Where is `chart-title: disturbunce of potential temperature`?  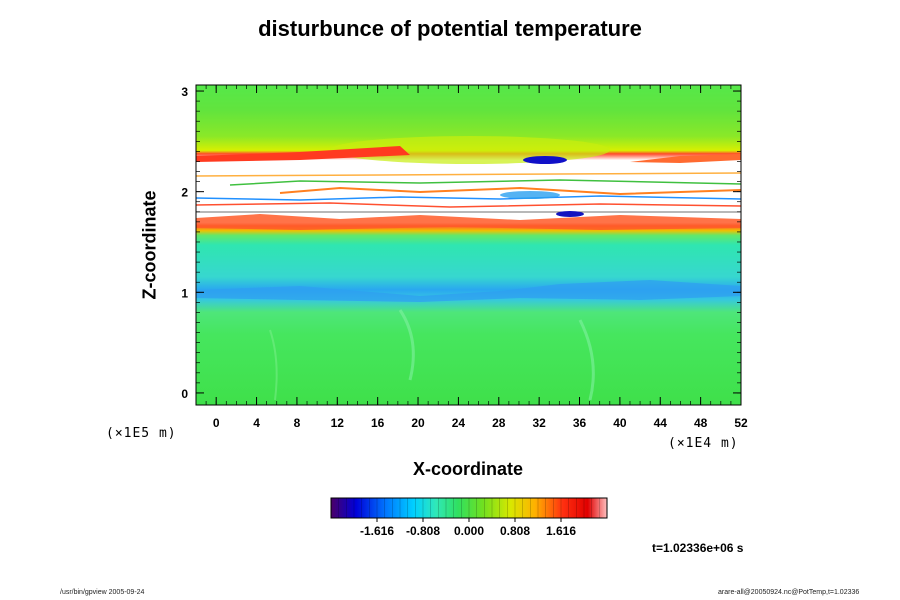 chart-title: disturbunce of potential temperature is located at coordinates (450, 28).